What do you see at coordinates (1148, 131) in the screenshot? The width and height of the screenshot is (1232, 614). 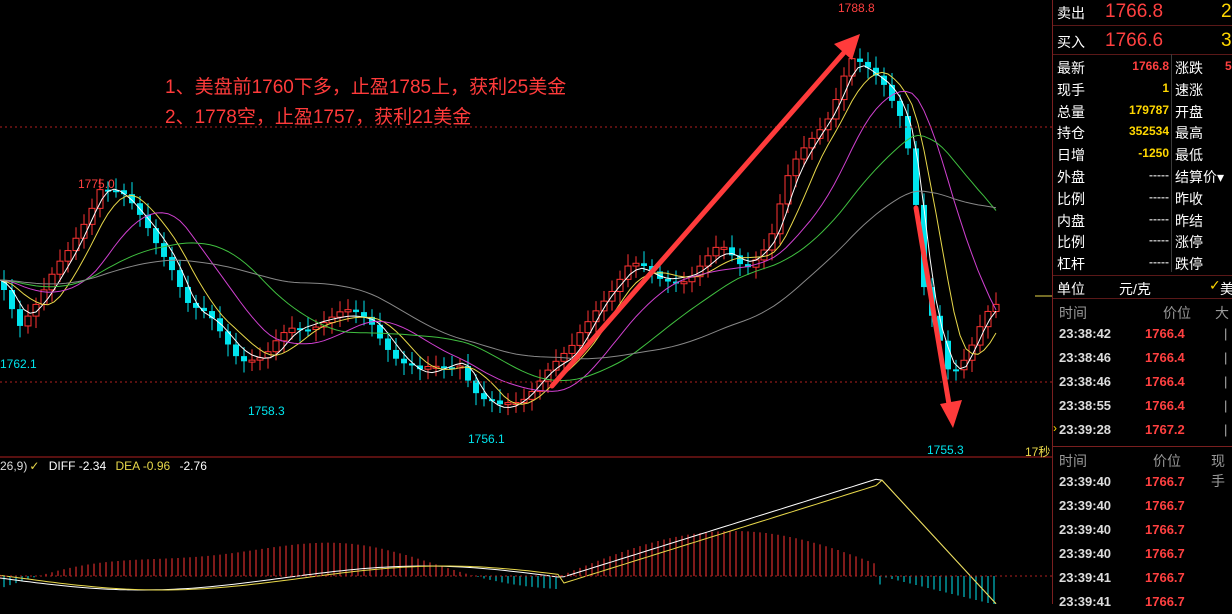 I see `stat-value: 352534` at bounding box center [1148, 131].